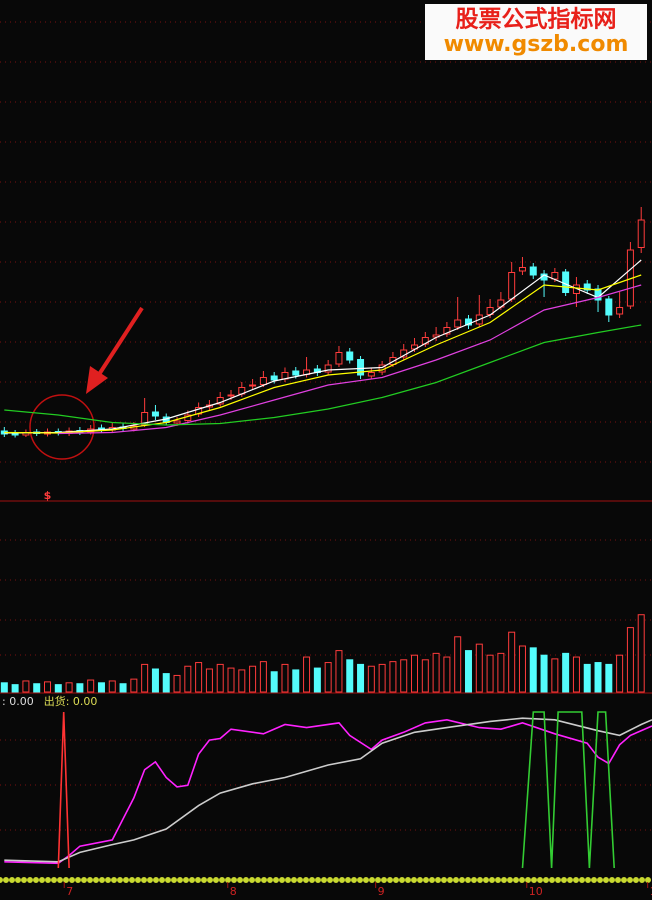 This screenshot has width=652, height=900. Describe the element at coordinates (97, 380) in the screenshot. I see `arrow-head` at that location.